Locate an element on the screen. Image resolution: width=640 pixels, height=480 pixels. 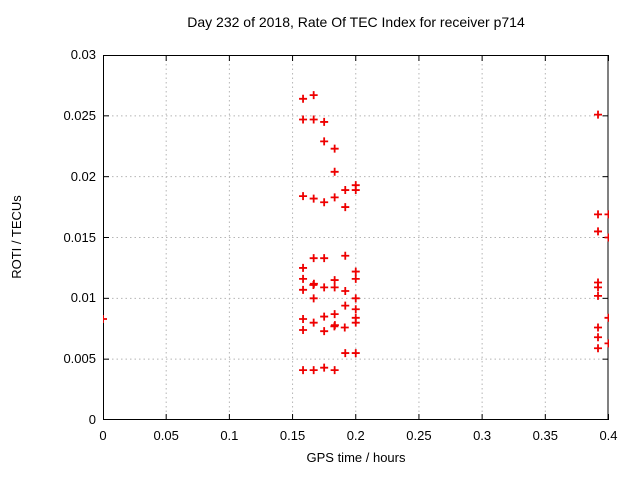
y-tick-label: 0.015 is located at coordinates (79, 237).